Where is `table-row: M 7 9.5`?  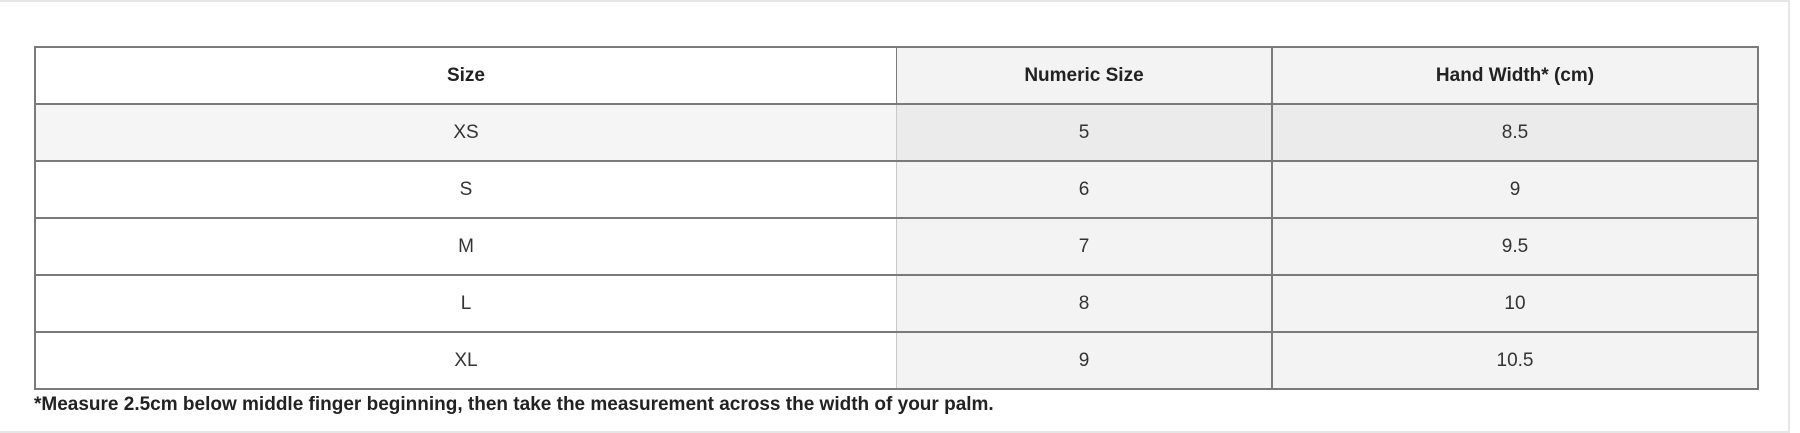
table-row: M 7 9.5 is located at coordinates (896, 246).